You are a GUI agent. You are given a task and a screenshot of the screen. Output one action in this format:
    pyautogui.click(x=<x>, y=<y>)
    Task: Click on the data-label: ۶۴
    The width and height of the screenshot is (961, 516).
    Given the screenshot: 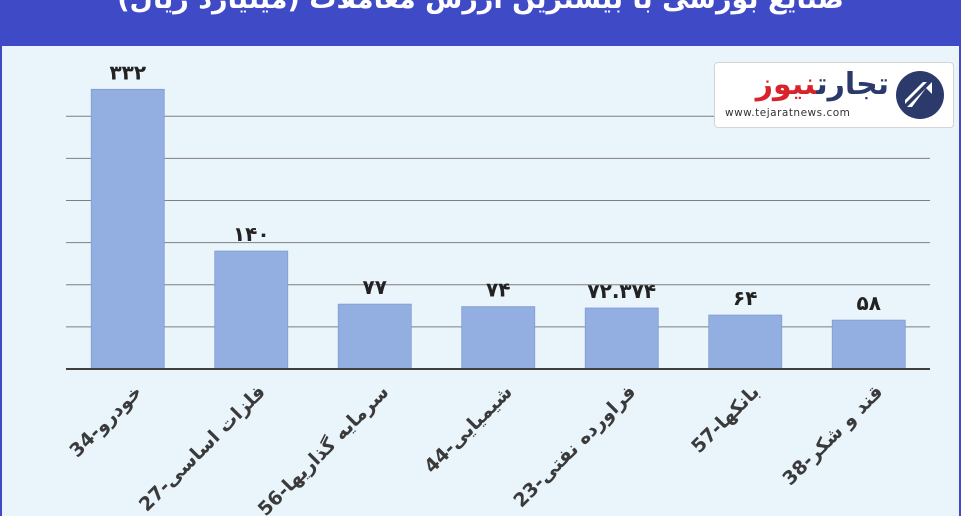 What is the action you would take?
    pyautogui.click(x=745, y=298)
    